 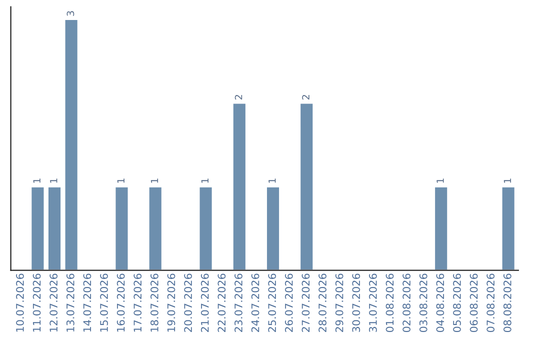 What do you see at coordinates (138, 303) in the screenshot?
I see `x-tick-label: 17.07.2026` at bounding box center [138, 303].